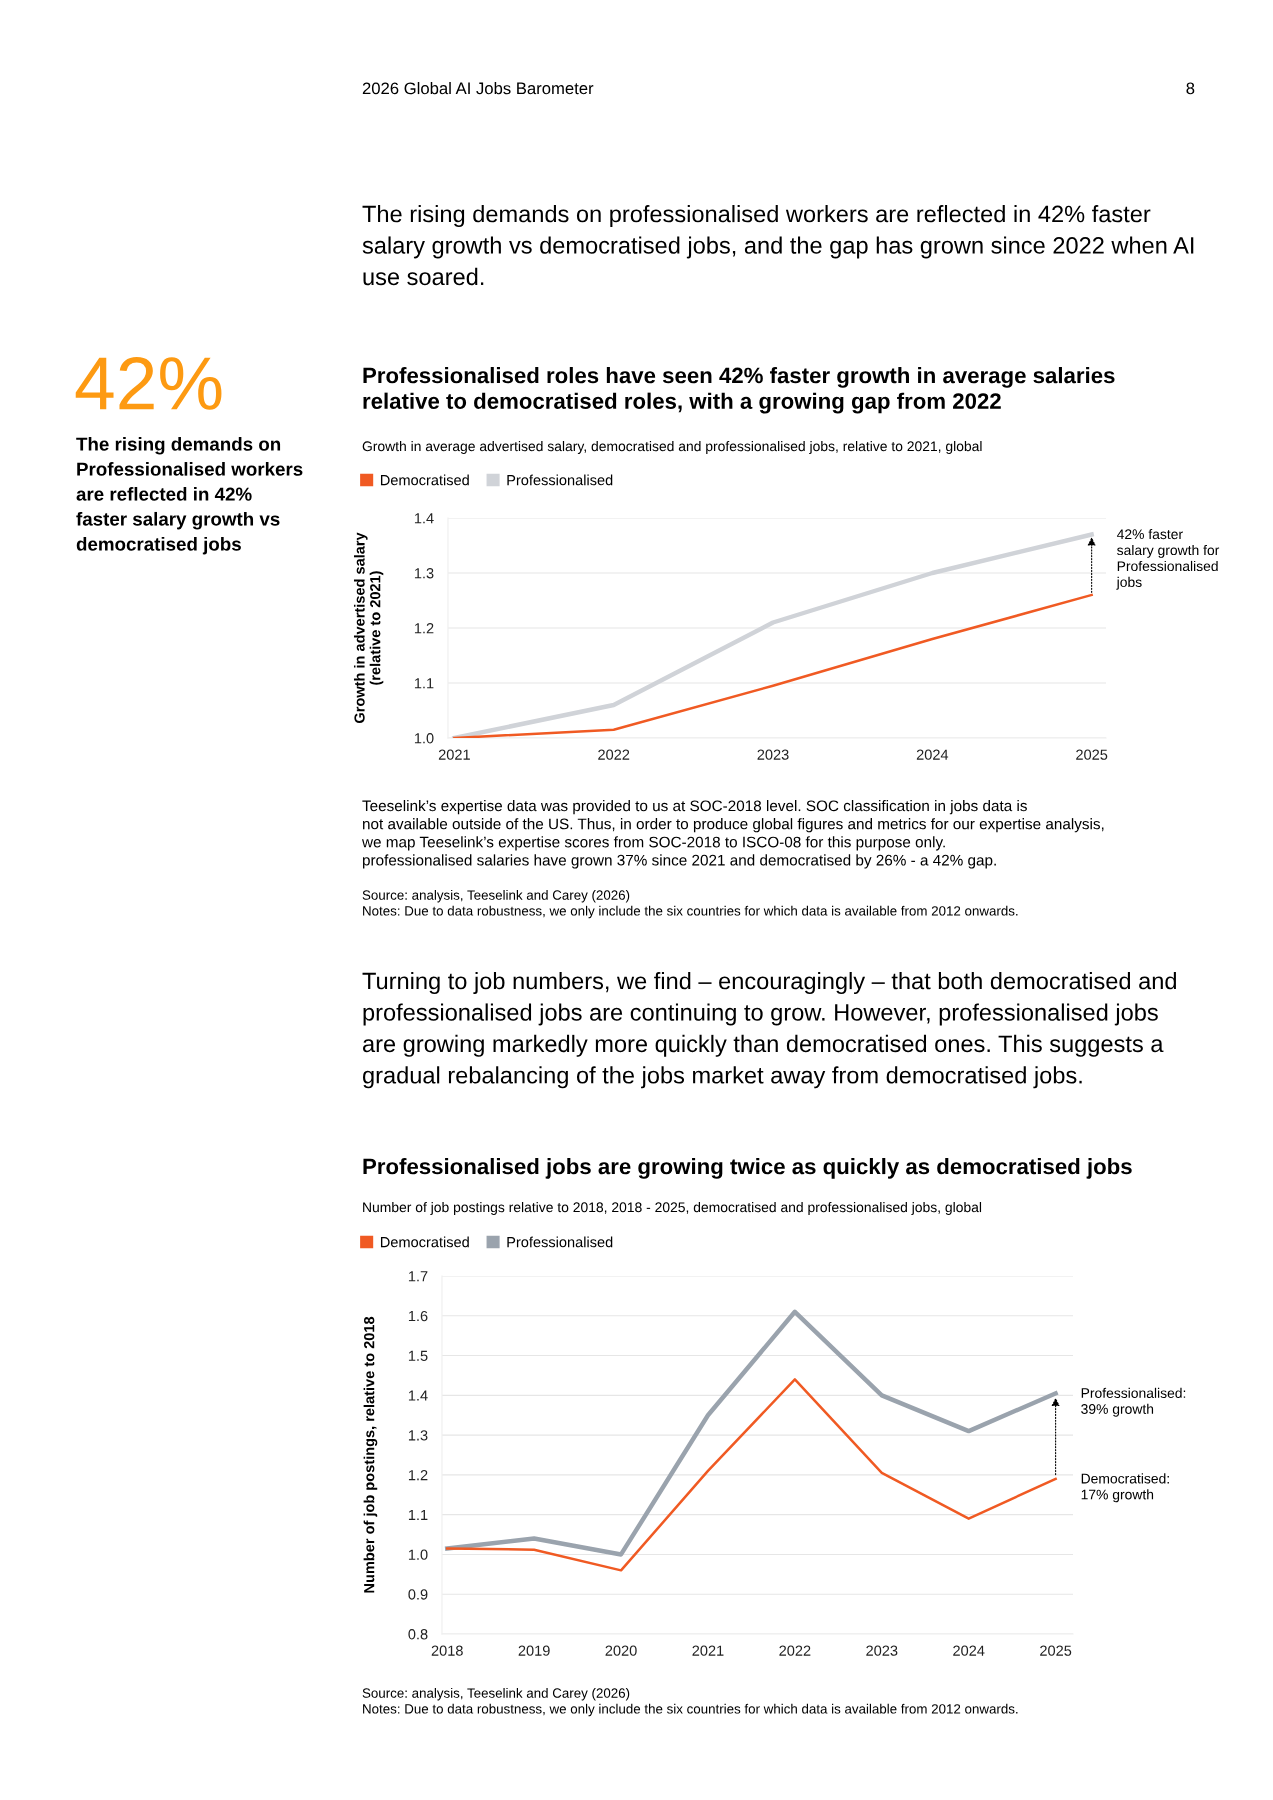  Describe the element at coordinates (418, 1355) in the screenshot. I see `y-tick-label: 1.5` at that location.